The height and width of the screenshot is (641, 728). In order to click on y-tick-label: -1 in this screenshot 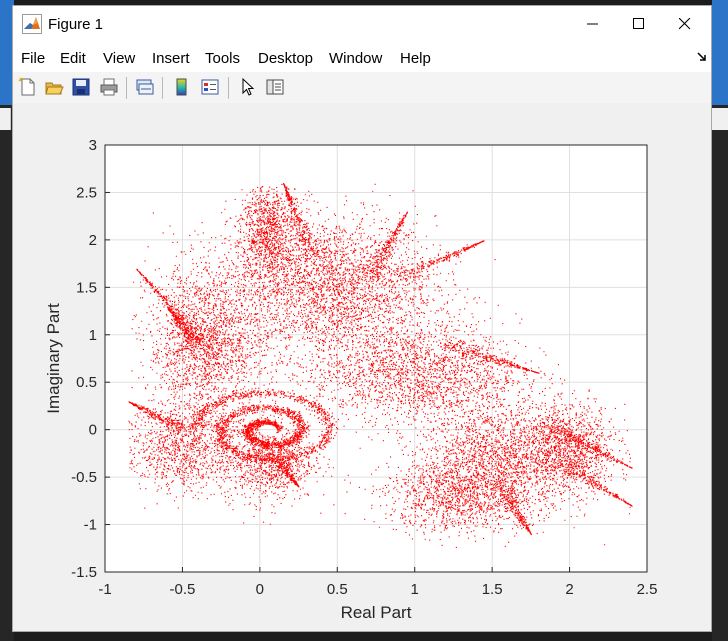, I will do `click(90, 525)`.